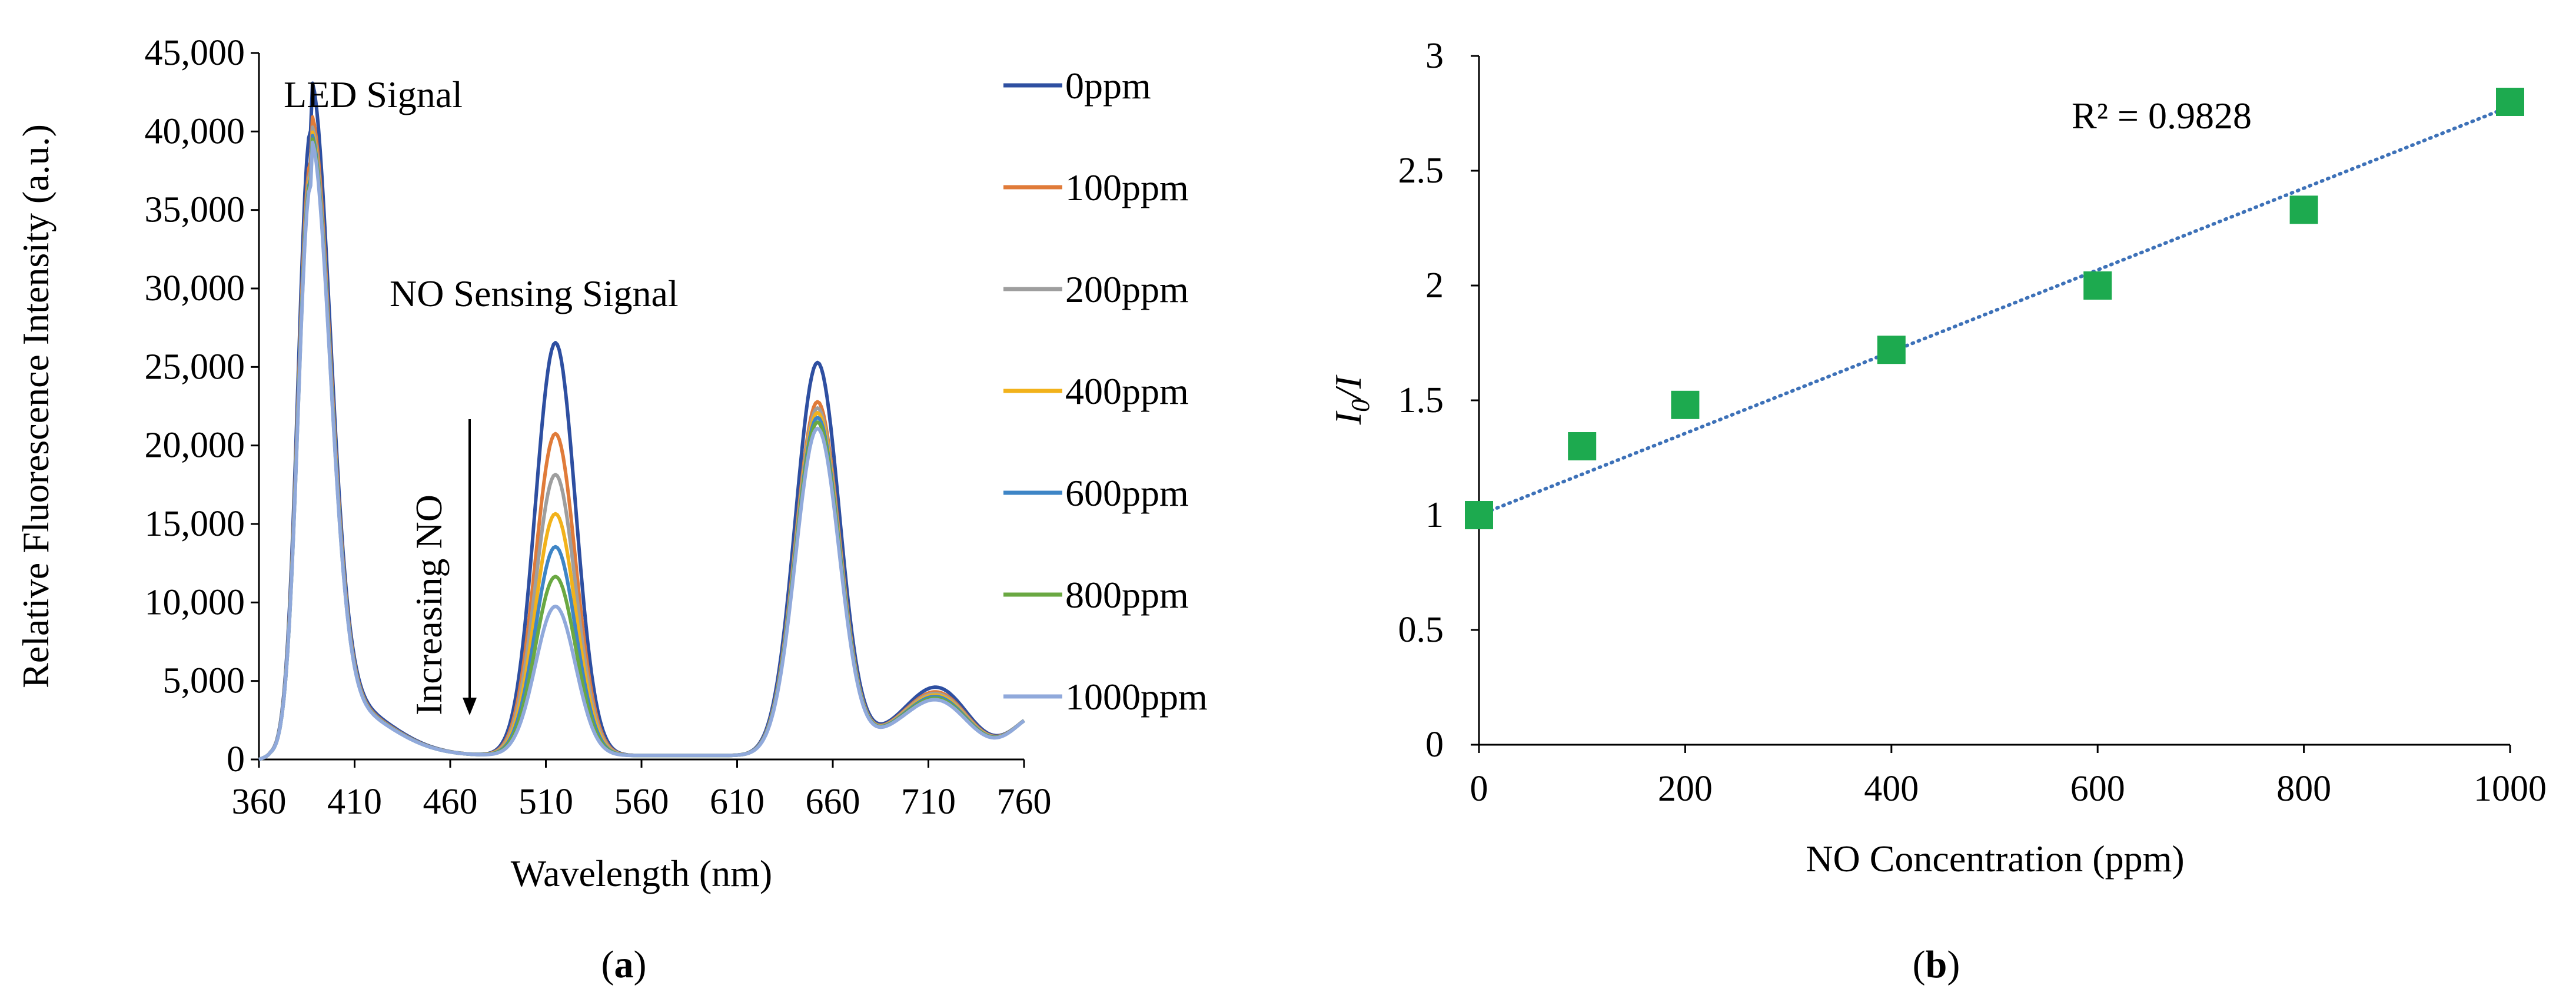  Describe the element at coordinates (1024, 802) in the screenshot. I see `panel-a-x-tick-label: 760` at that location.